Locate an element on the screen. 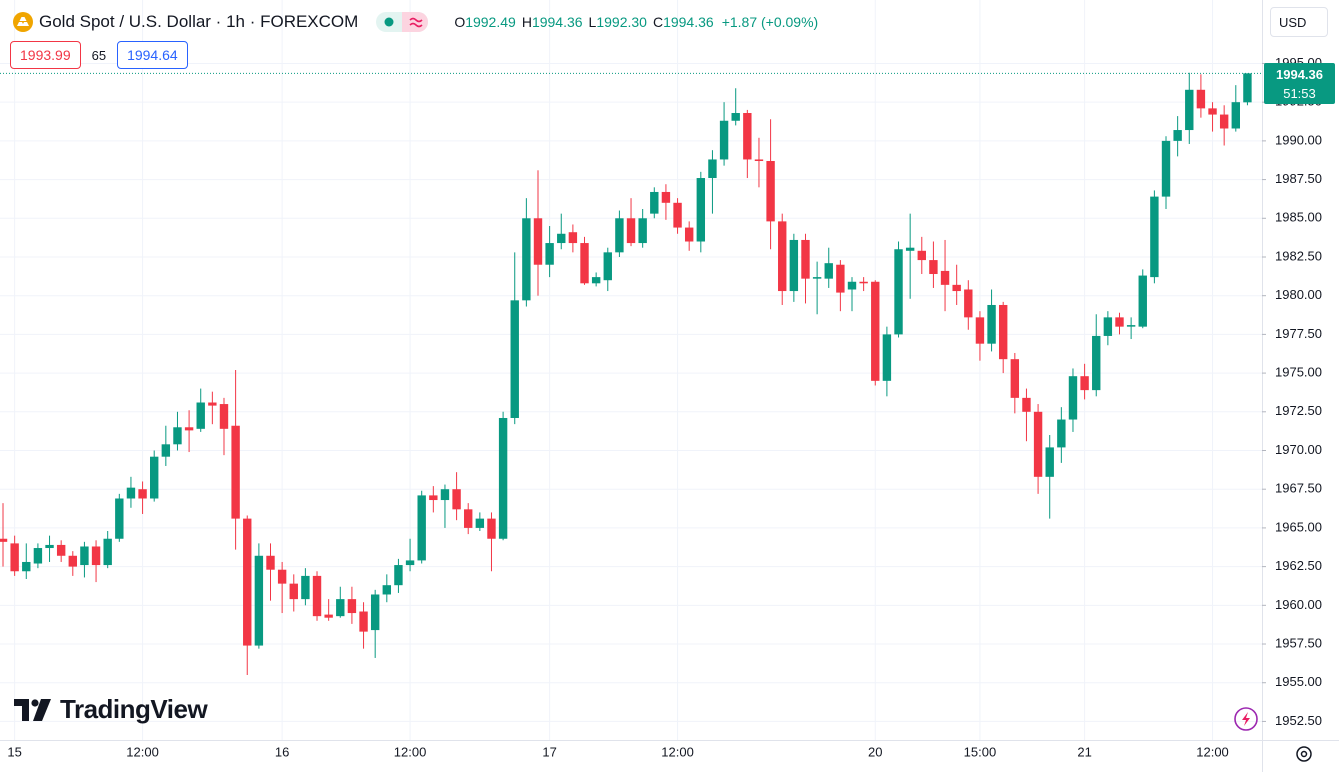 The image size is (1339, 772). sell-button: 1993.99 is located at coordinates (45, 55).